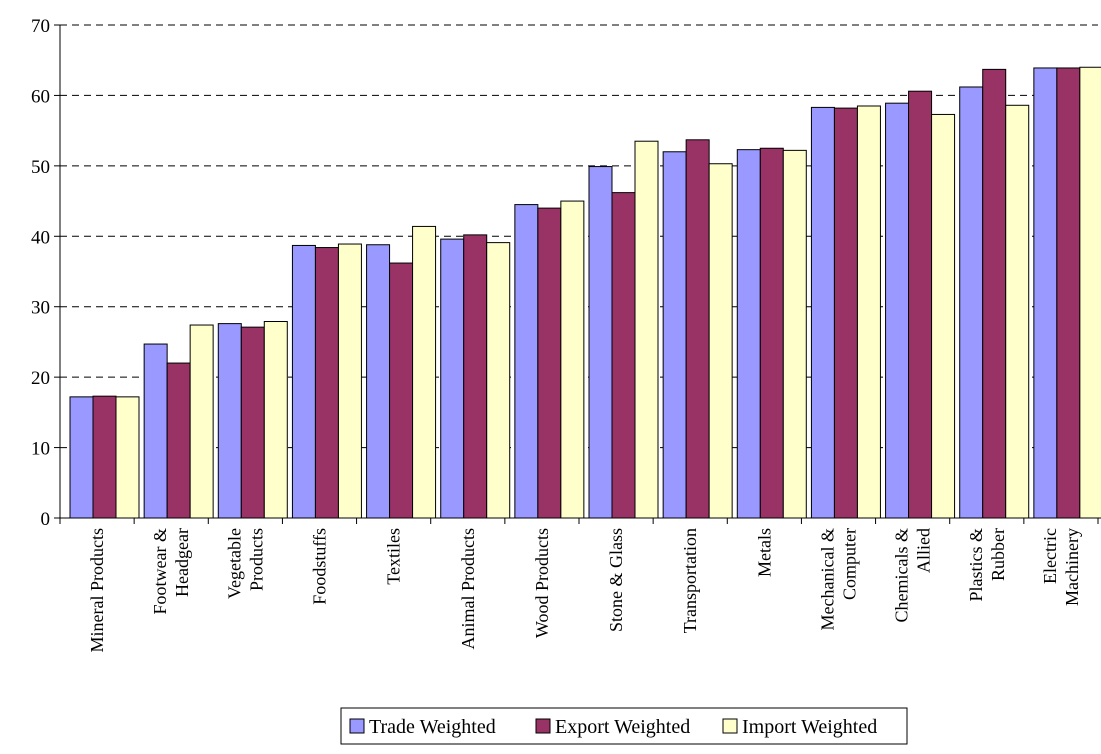 The height and width of the screenshot is (754, 1101). What do you see at coordinates (1072, 567) in the screenshot?
I see `x-category-label-line: Machinery` at bounding box center [1072, 567].